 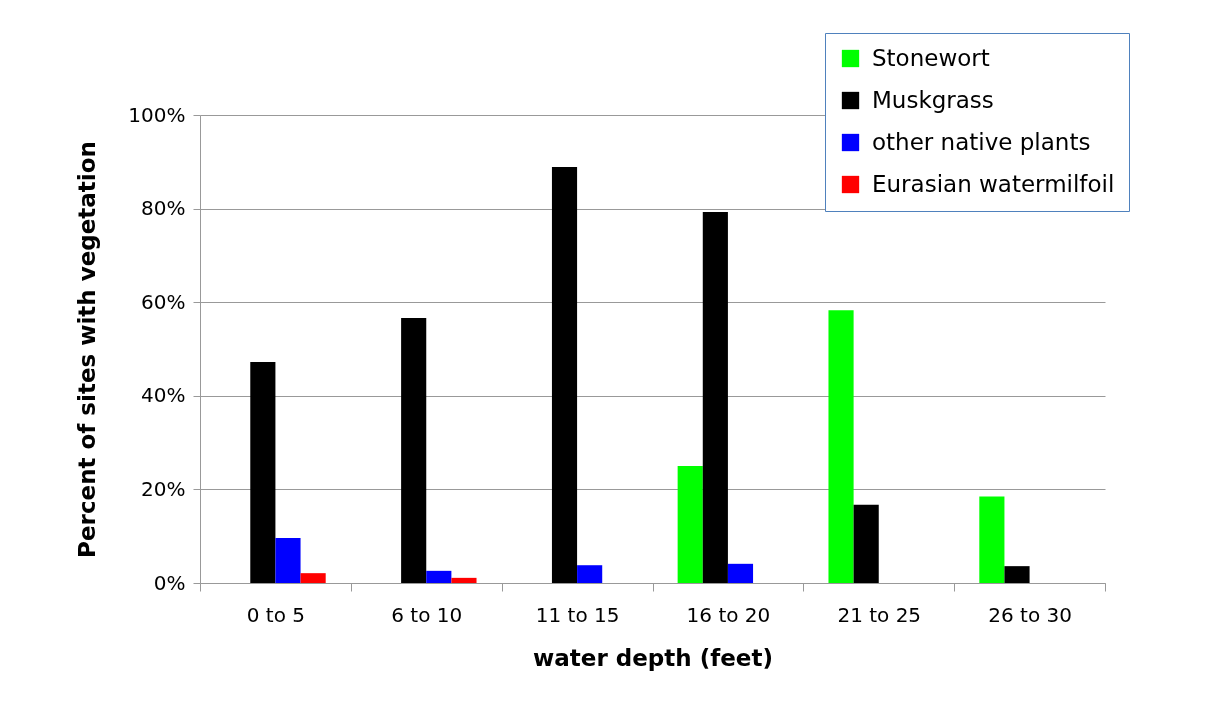 I want to click on x-tick-label: 26 to 30, so click(x=1030, y=614).